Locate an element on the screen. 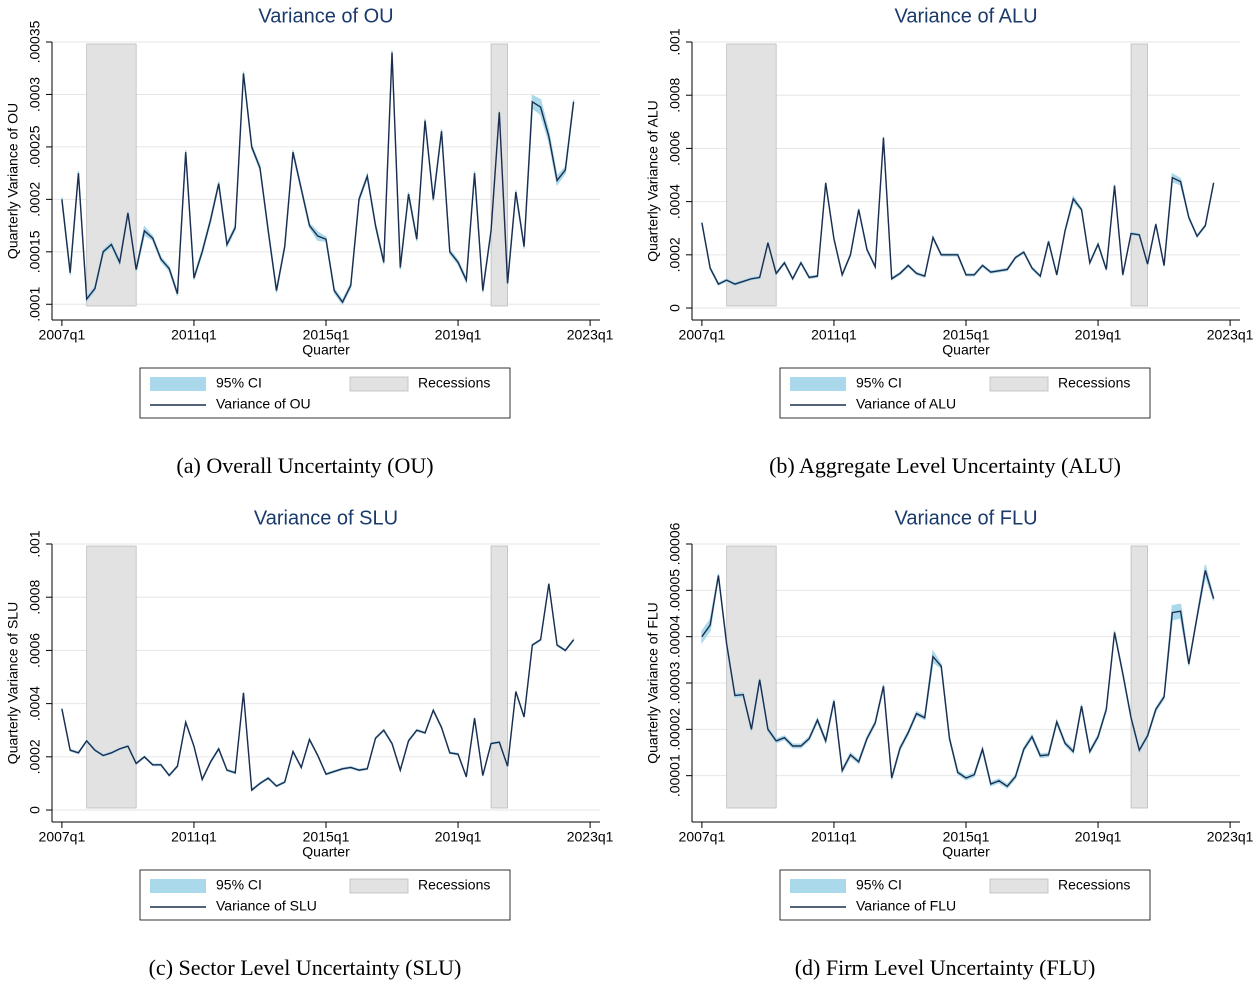 Image resolution: width=1260 pixels, height=987 pixels. legend-label: Variance of OU is located at coordinates (263, 404).